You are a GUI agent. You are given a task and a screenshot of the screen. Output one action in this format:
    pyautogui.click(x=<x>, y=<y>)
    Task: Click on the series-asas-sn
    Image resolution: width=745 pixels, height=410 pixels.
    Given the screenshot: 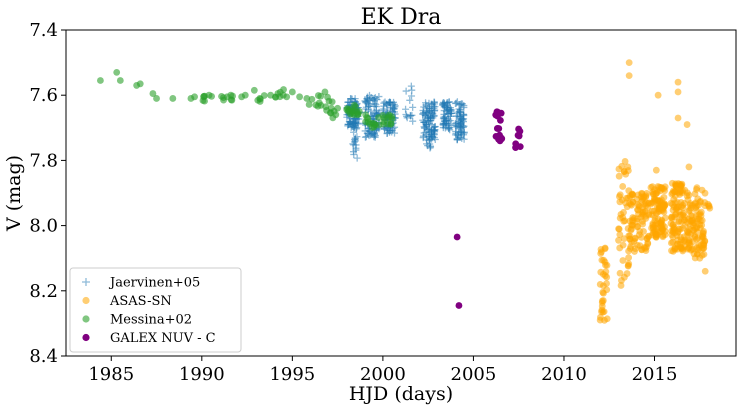 What is the action you would take?
    pyautogui.click(x=655, y=191)
    